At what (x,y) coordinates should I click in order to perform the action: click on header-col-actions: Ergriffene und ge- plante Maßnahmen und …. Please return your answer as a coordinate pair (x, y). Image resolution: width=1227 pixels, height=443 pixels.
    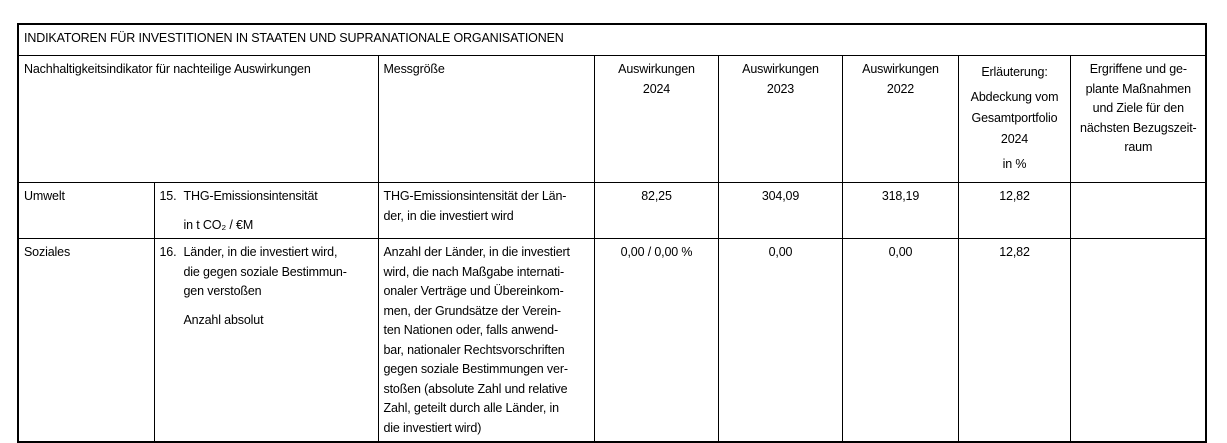
    Looking at the image, I should click on (1138, 119).